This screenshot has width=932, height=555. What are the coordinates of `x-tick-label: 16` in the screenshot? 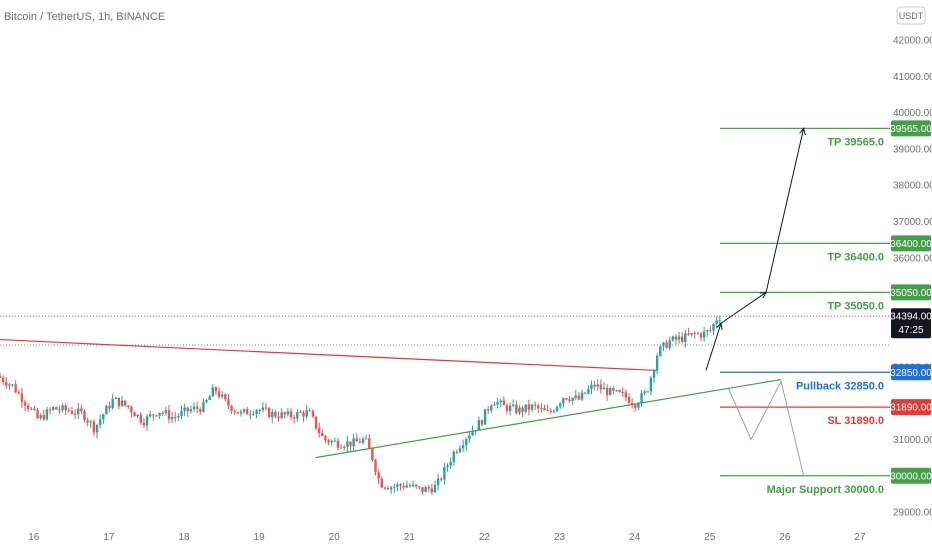 It's located at (34, 537).